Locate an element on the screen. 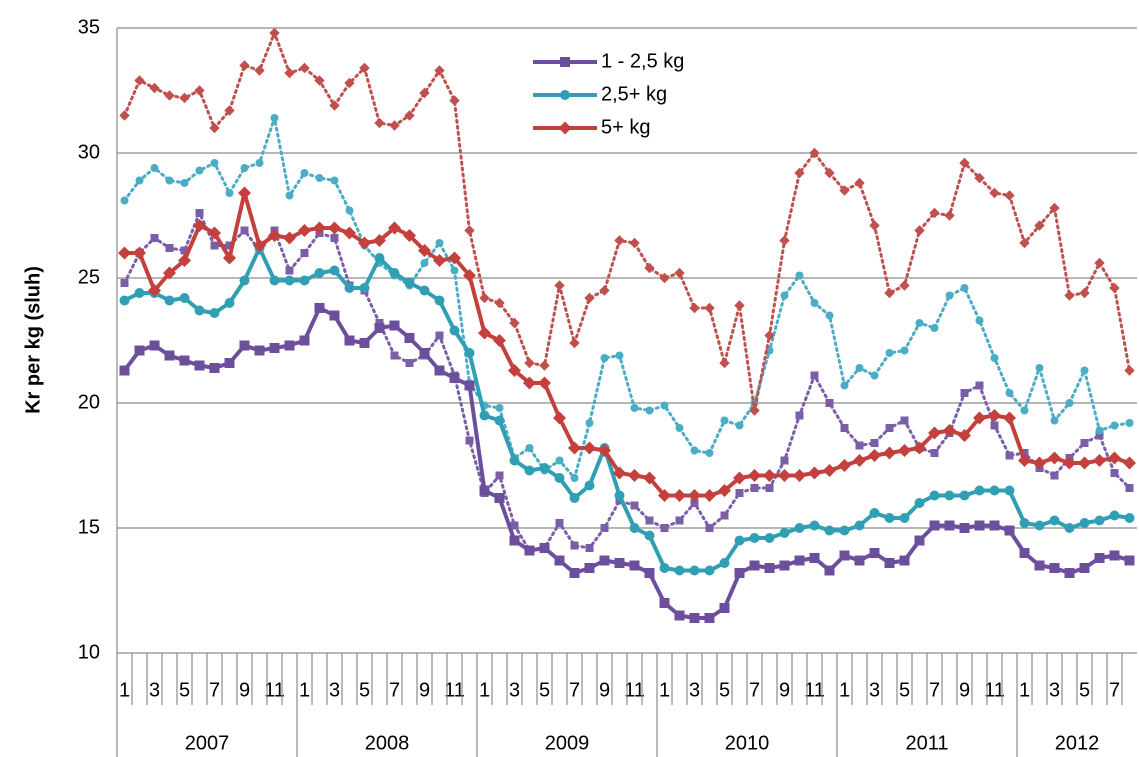  x-tick-label: 5 is located at coordinates (184, 690).